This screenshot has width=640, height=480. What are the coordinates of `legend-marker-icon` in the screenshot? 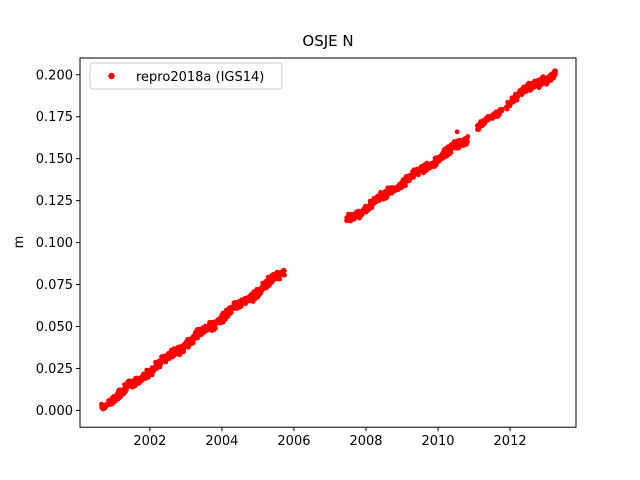 It's located at (111, 76).